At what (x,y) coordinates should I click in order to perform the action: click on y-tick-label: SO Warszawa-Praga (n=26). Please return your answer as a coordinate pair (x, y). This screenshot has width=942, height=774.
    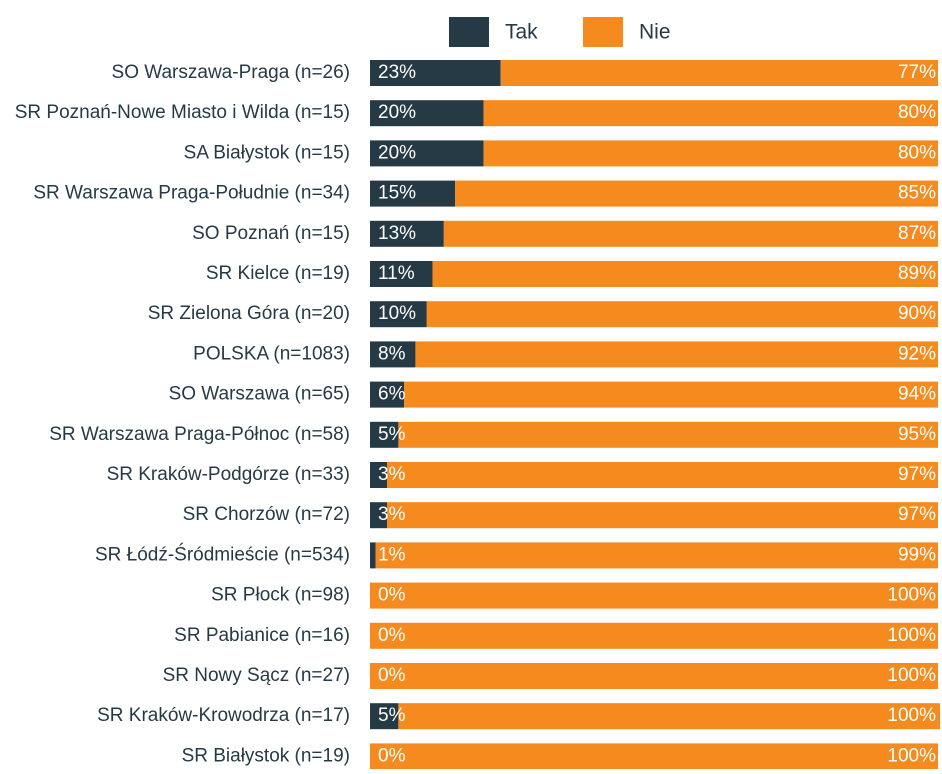
    Looking at the image, I should click on (231, 72).